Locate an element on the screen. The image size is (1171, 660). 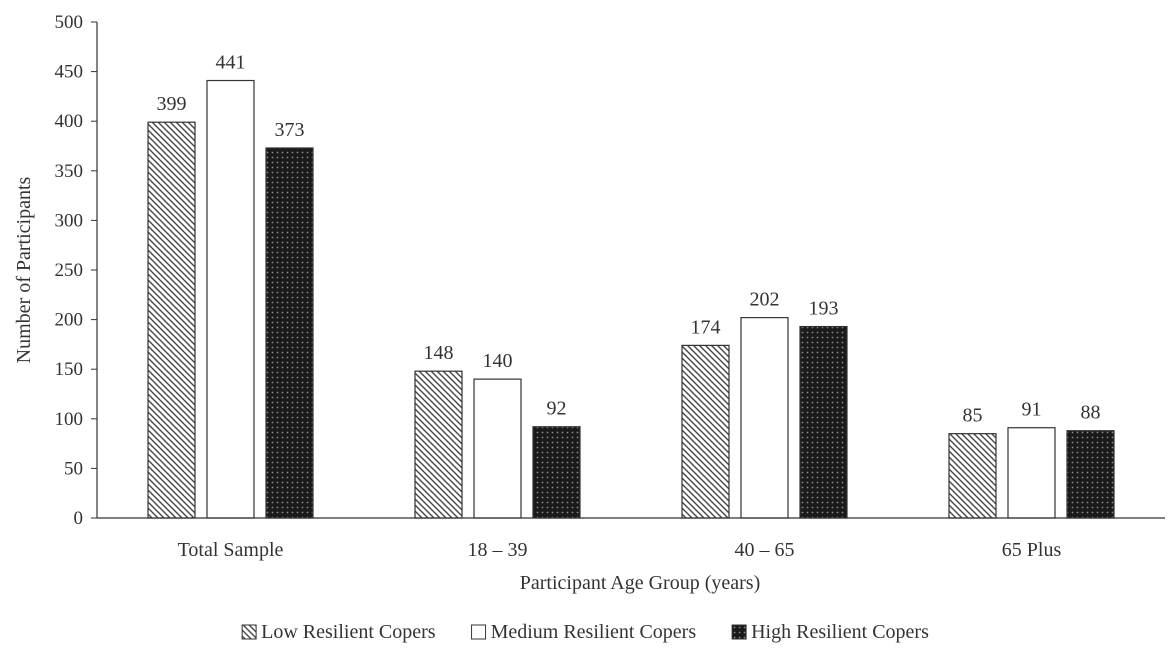
data-label: 193 is located at coordinates (824, 309).